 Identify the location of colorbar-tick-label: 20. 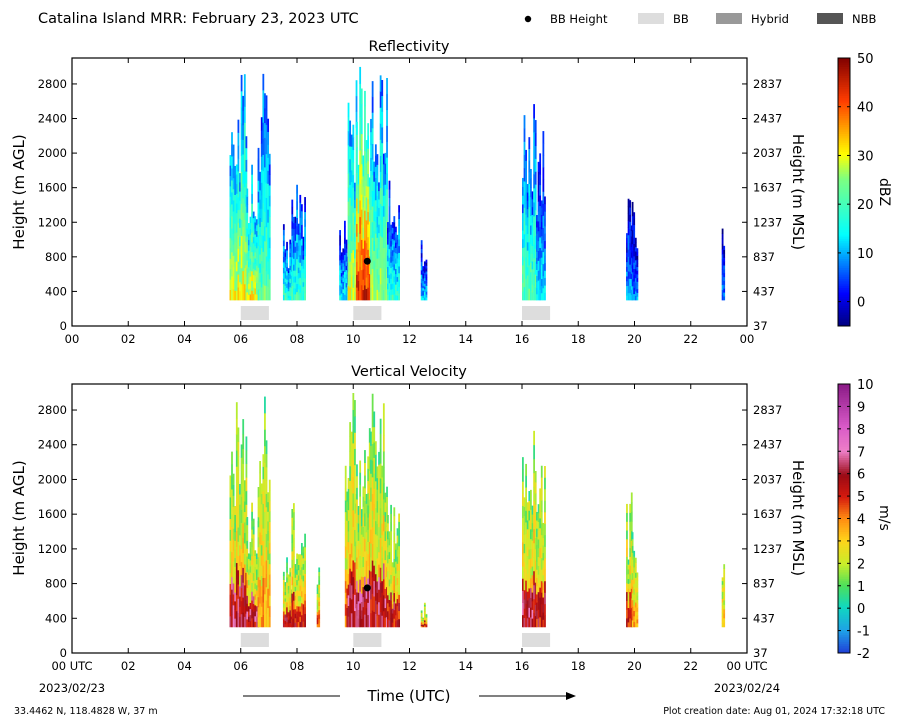
(865, 205).